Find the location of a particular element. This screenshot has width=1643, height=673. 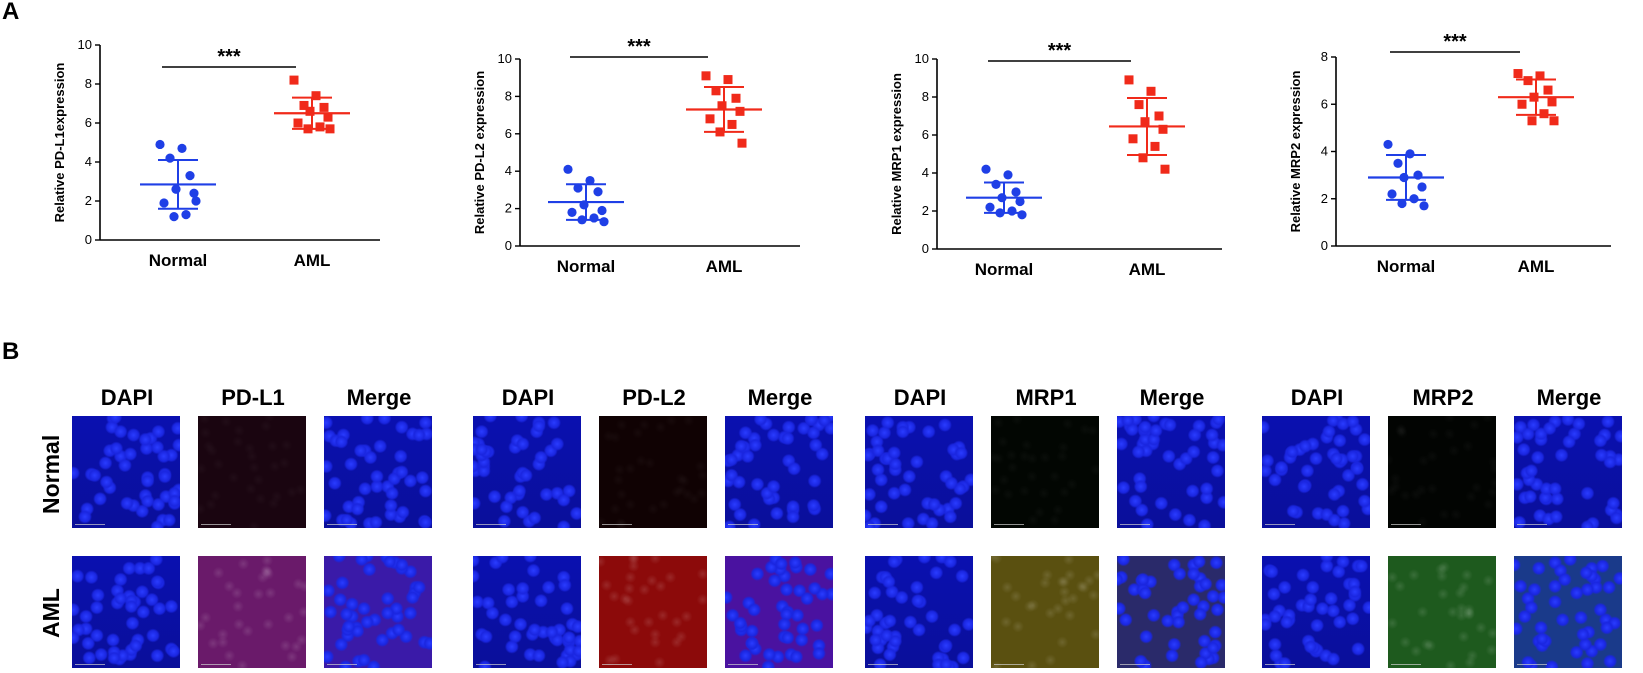

micrograph-aml-mrp2 is located at coordinates (1442, 612).